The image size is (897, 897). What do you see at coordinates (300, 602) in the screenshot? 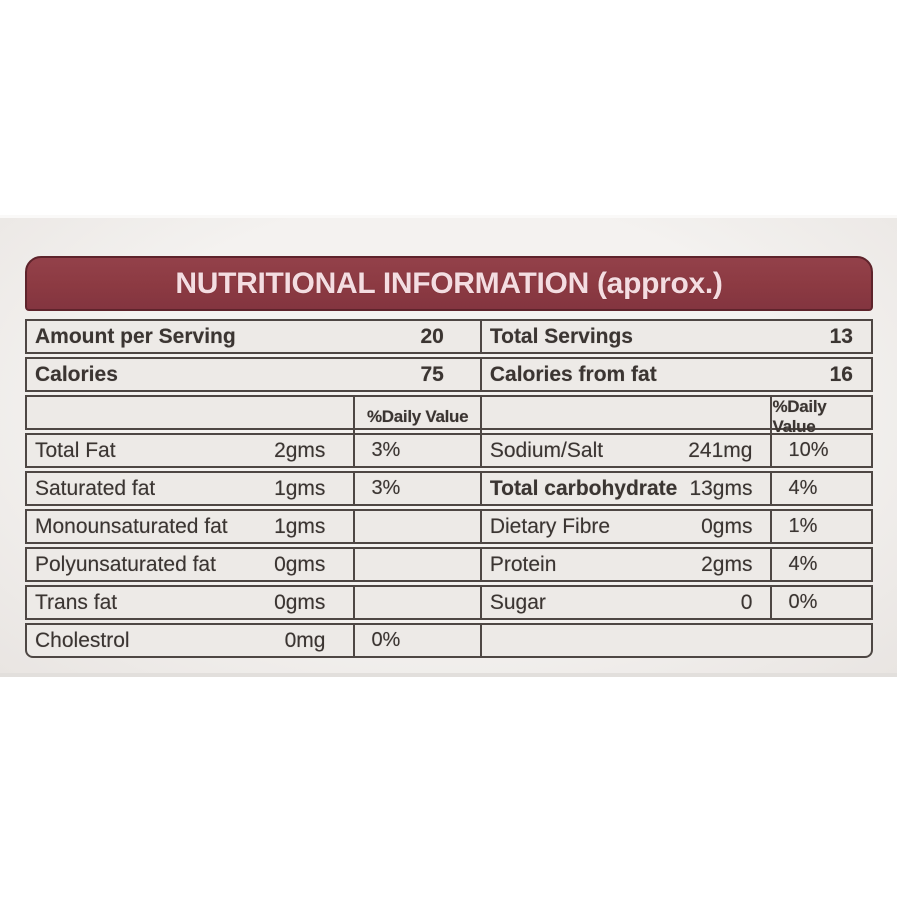
I see `trans-fat-amount: 0gms` at bounding box center [300, 602].